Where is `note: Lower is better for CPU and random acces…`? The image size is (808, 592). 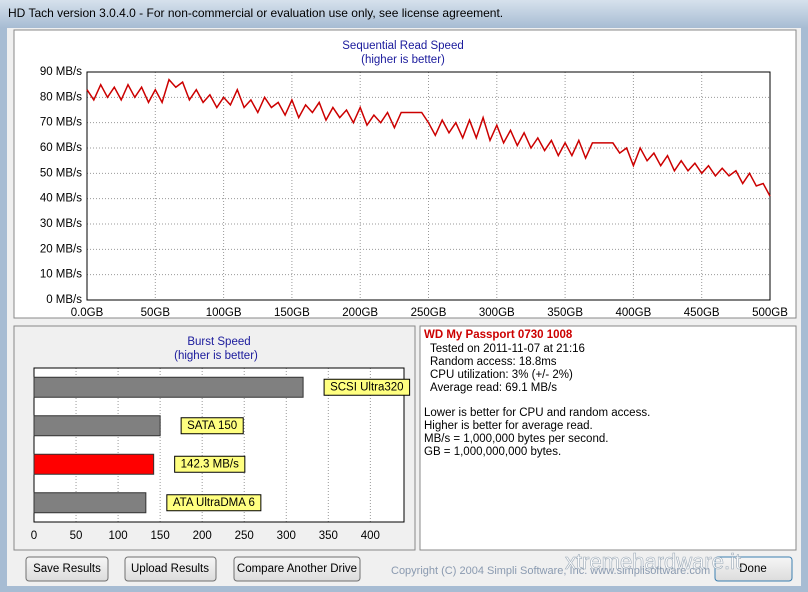 note: Lower is better for CPU and random acces… is located at coordinates (537, 413).